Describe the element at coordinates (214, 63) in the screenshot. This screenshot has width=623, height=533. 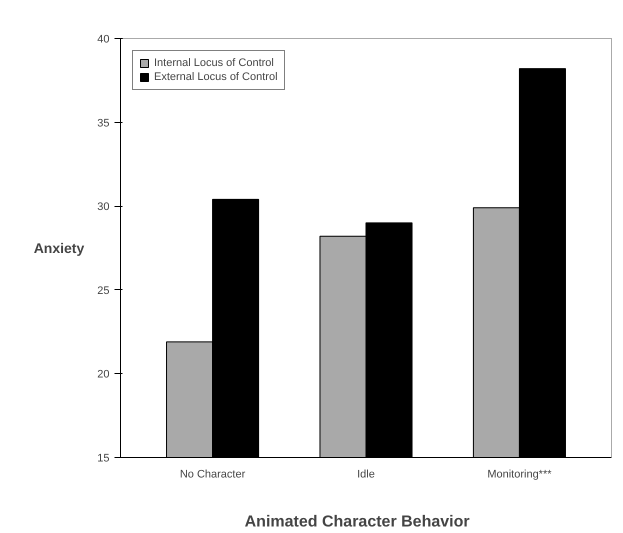
I see `legend-label: Internal Locus of Control` at that location.